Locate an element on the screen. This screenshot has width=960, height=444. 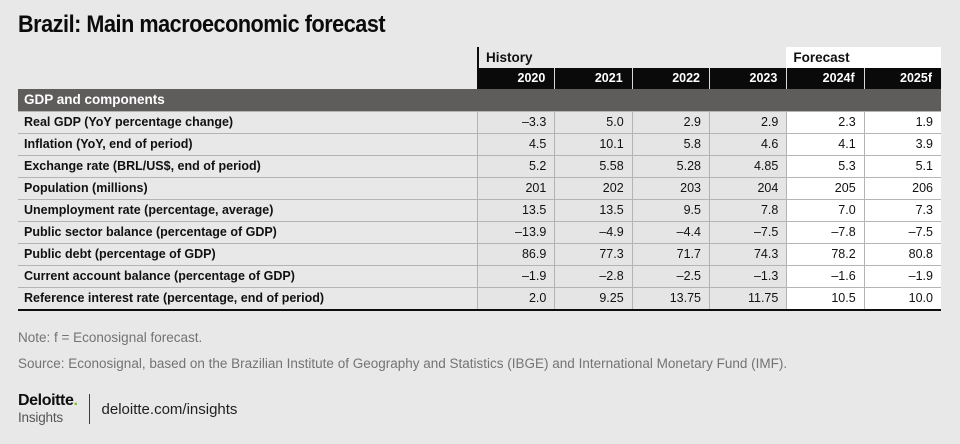
forecast-value-cell: 205 is located at coordinates (825, 188).